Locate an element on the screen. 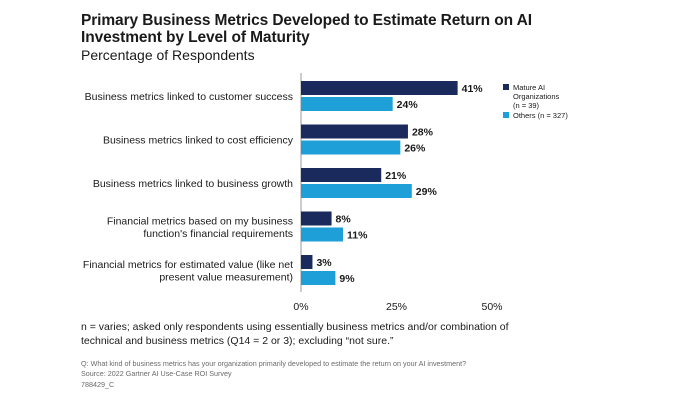 The image size is (674, 412). x-tick-label: 0% is located at coordinates (300, 307).